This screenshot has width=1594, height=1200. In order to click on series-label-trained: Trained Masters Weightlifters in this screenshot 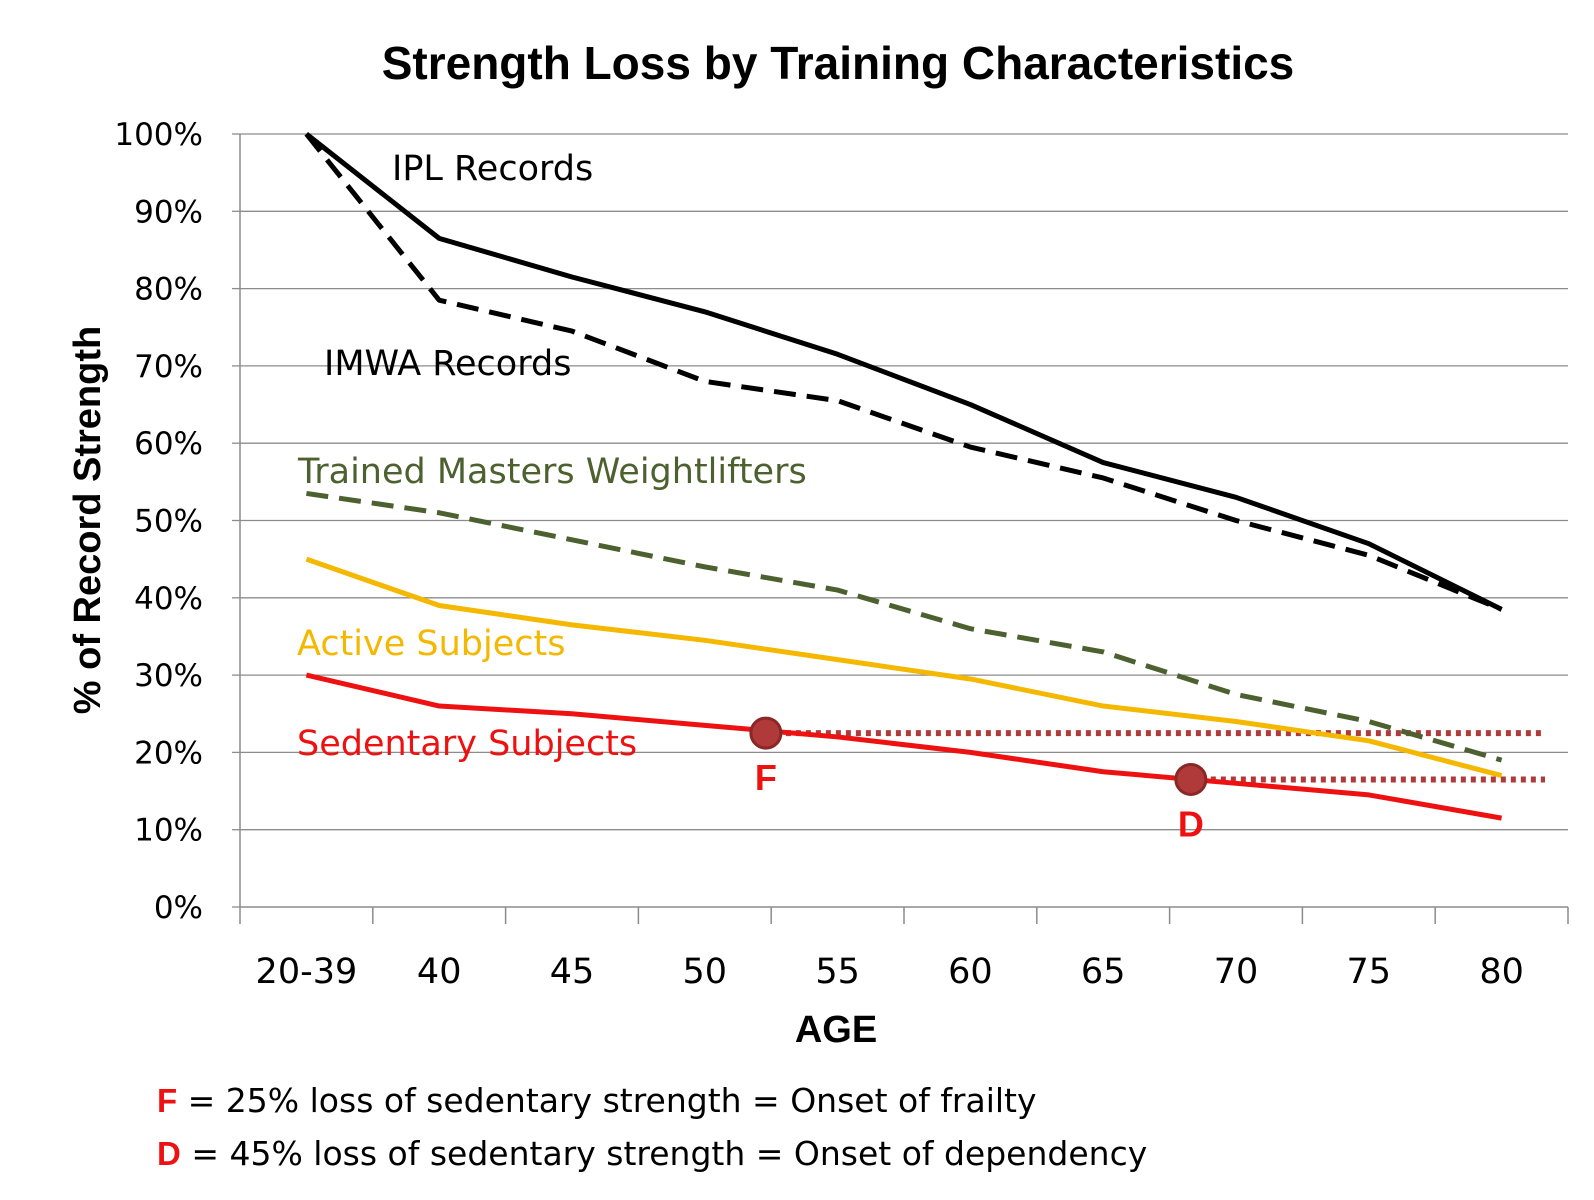, I will do `click(552, 472)`.